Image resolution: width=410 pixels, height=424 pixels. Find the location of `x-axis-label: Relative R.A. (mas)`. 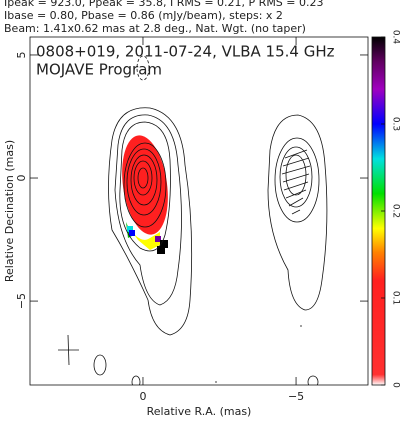

x-axis-label: Relative R.A. (mas) is located at coordinates (199, 411).